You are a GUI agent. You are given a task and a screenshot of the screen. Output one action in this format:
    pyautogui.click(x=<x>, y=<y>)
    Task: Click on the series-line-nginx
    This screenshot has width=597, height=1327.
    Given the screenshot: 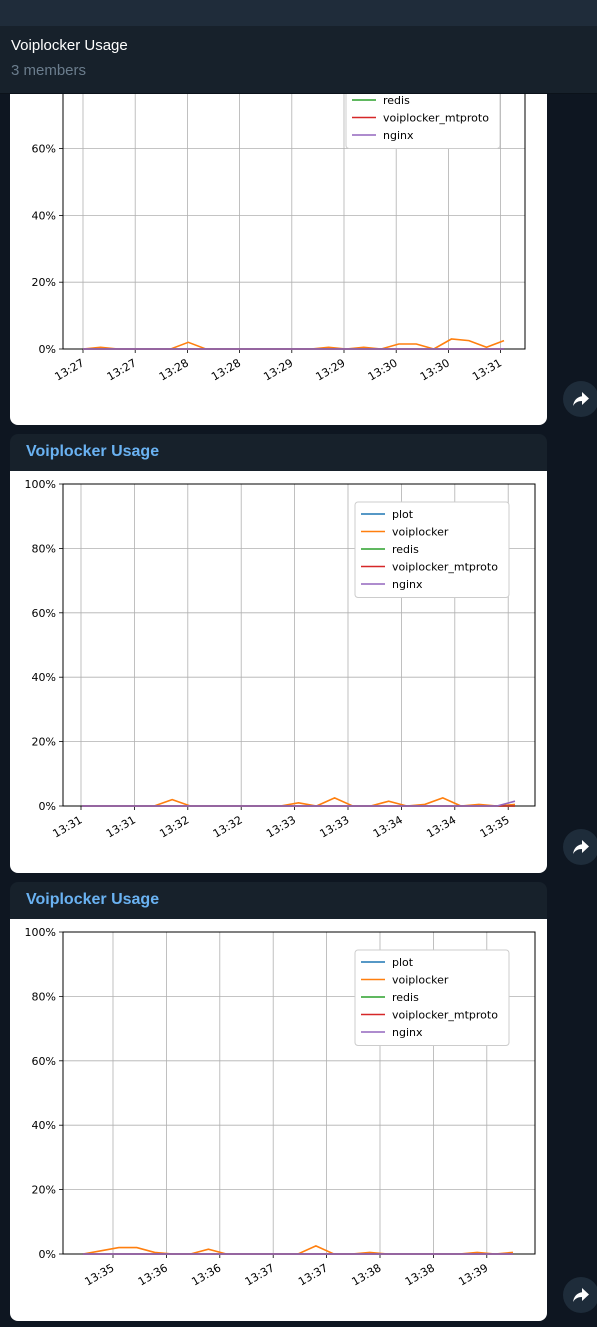 What is the action you would take?
    pyautogui.click(x=299, y=803)
    